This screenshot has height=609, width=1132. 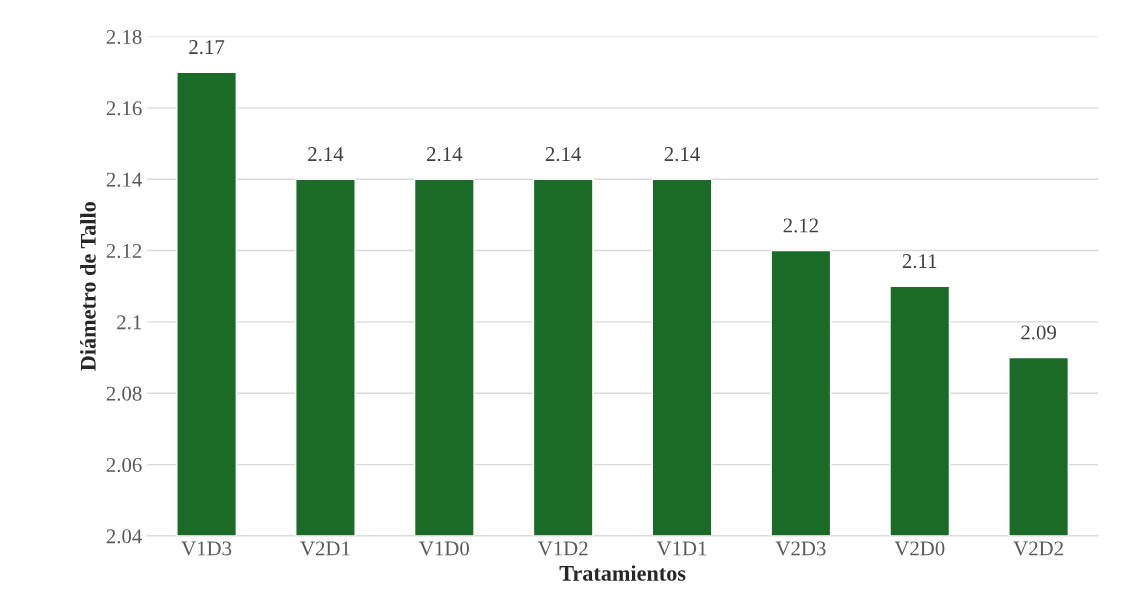 What do you see at coordinates (124, 393) in the screenshot?
I see `y-tick-label: 2.08` at bounding box center [124, 393].